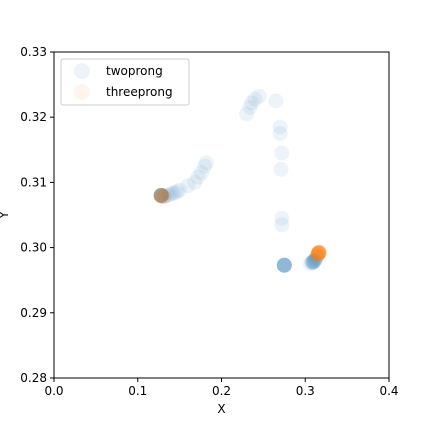 The width and height of the screenshot is (432, 432). I want to click on y-tick-label: 0.32, so click(33, 117).